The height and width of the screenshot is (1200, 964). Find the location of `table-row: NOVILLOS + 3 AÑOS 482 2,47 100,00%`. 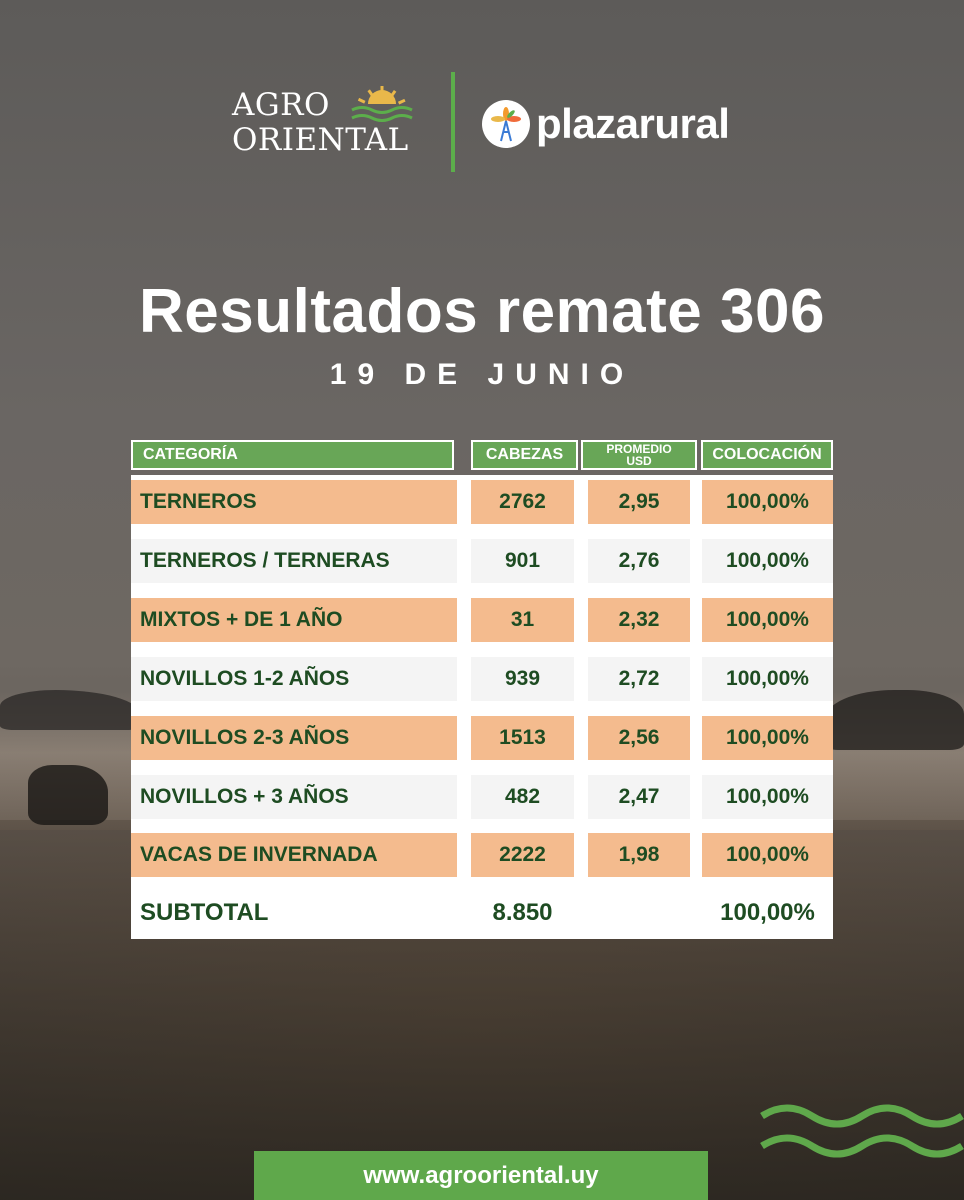

table-row: NOVILLOS + 3 AÑOS 482 2,47 100,00% is located at coordinates (482, 801).